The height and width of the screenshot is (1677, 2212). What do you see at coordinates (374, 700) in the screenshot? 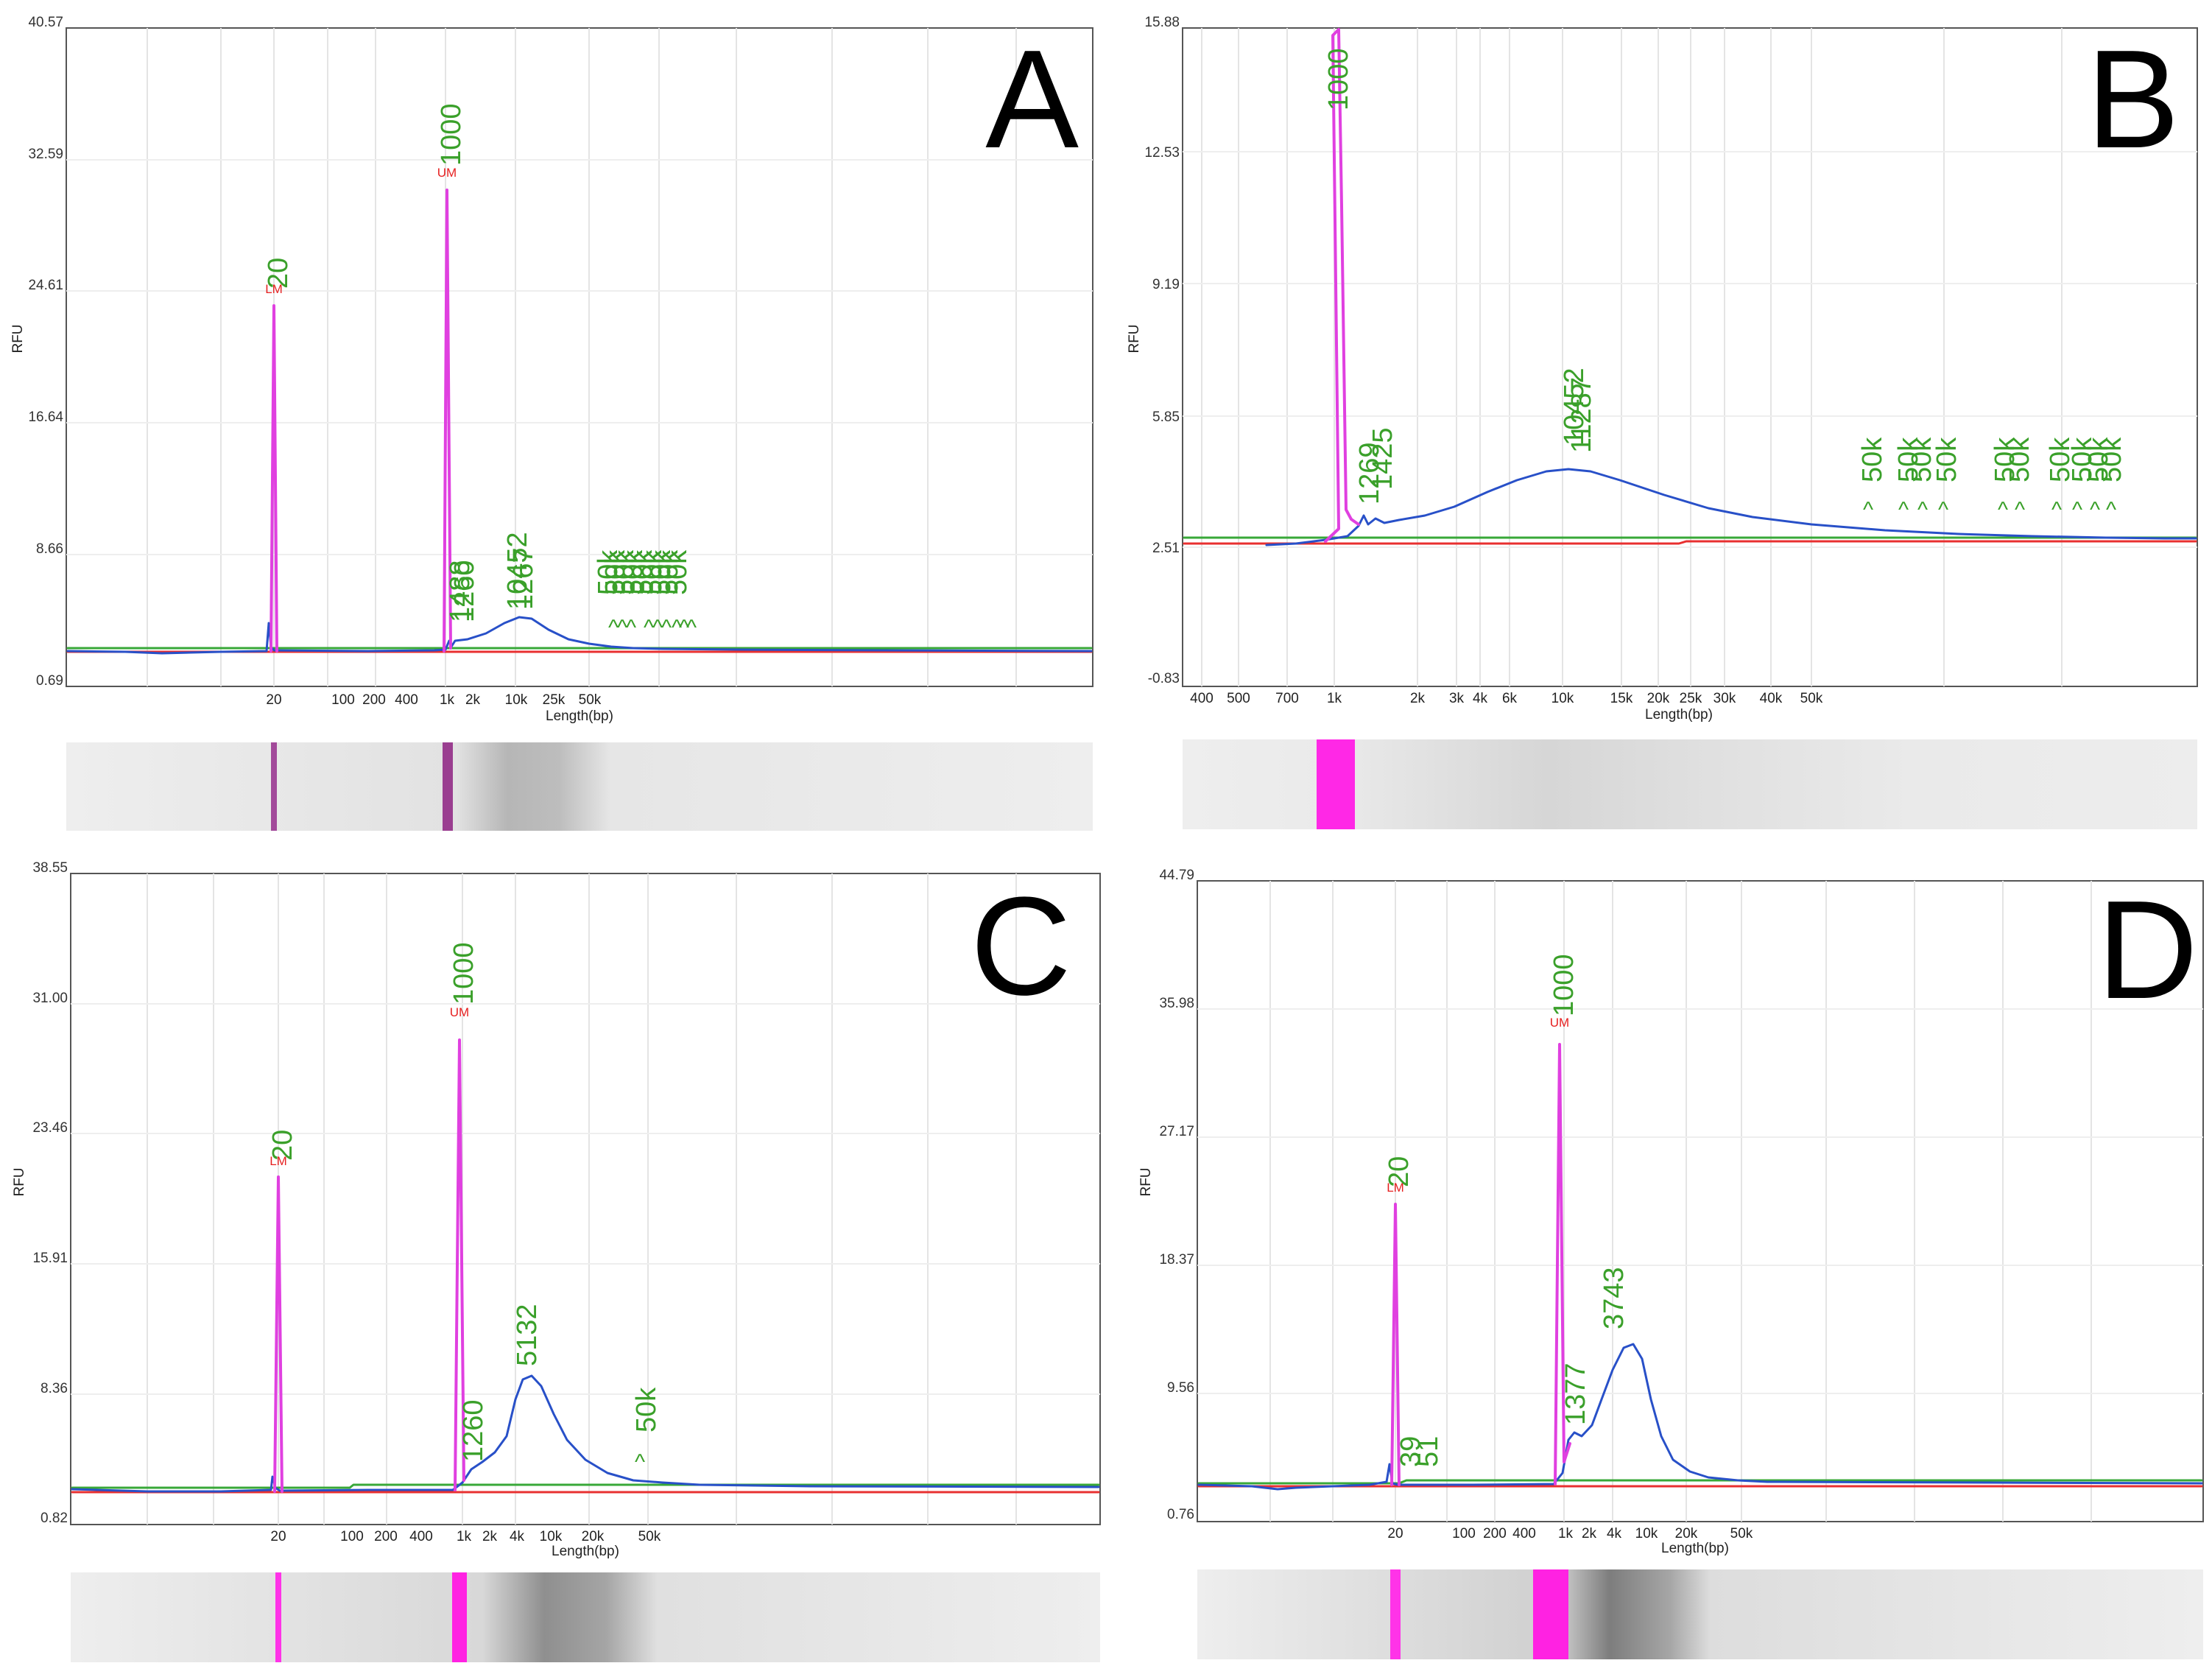
I see `panel-a-x-tick-3: 200` at bounding box center [374, 700].